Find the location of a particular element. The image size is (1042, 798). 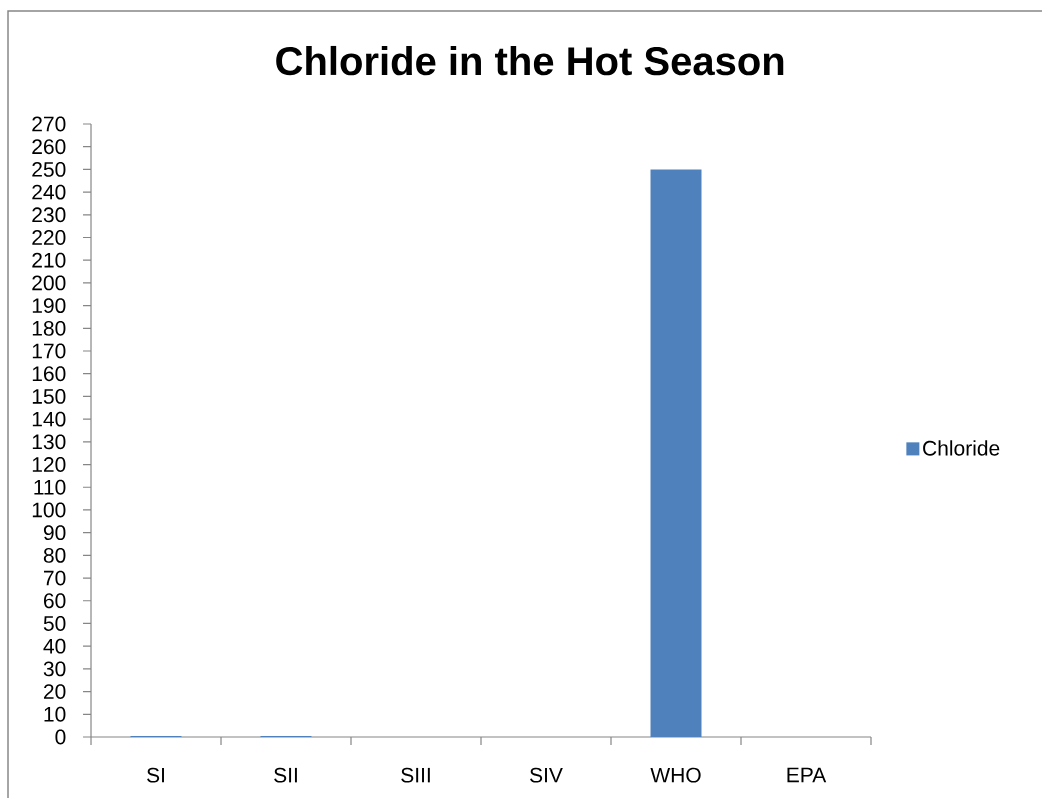

y-tick-label: 230 is located at coordinates (49, 215).